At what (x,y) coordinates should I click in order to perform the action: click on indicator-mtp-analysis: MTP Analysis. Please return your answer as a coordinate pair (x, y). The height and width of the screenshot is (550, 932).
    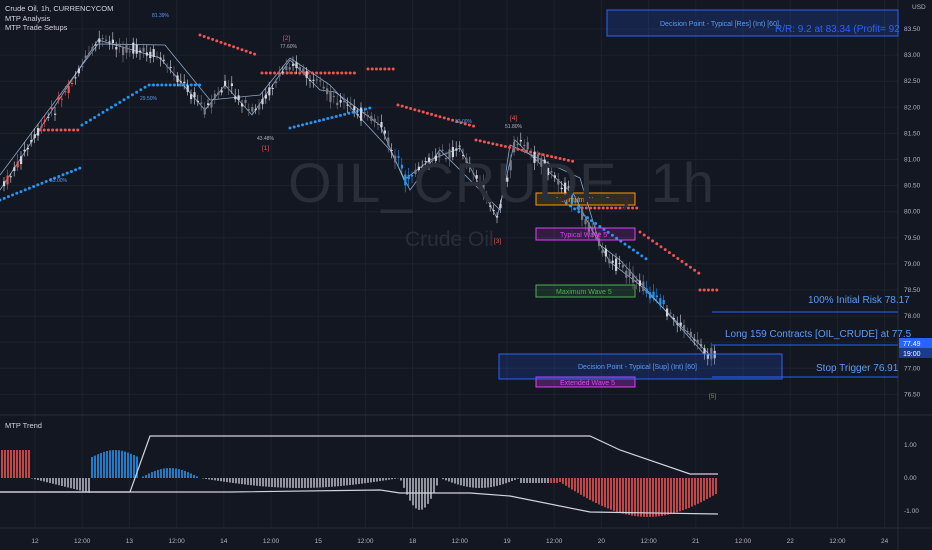
    Looking at the image, I should click on (28, 18).